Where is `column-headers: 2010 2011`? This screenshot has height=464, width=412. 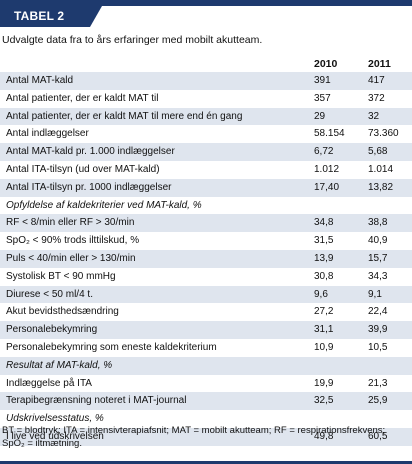 column-headers: 2010 2011 is located at coordinates (206, 65).